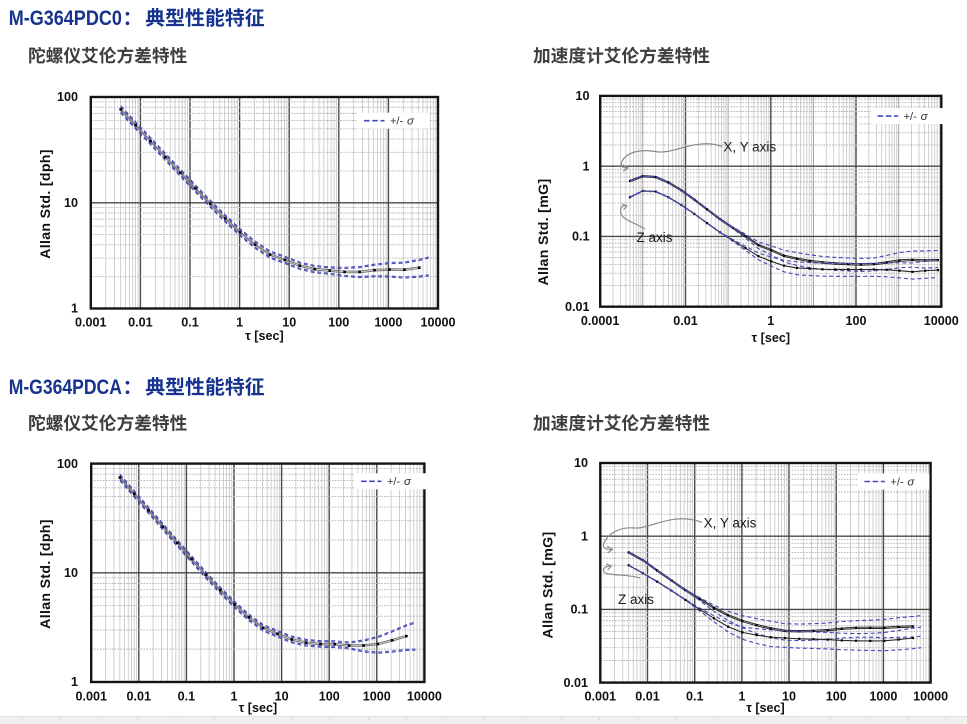 This screenshot has height=724, width=967. Describe the element at coordinates (600, 321) in the screenshot. I see `svg-text: 0.0001` at that location.